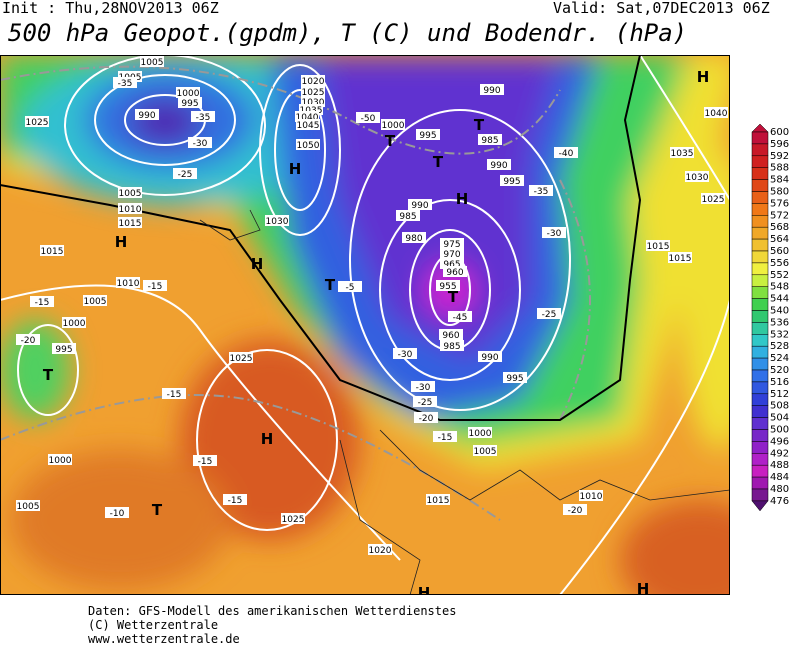  What do you see at coordinates (779, 477) in the screenshot?
I see `colorbar-label: 484` at bounding box center [779, 477].